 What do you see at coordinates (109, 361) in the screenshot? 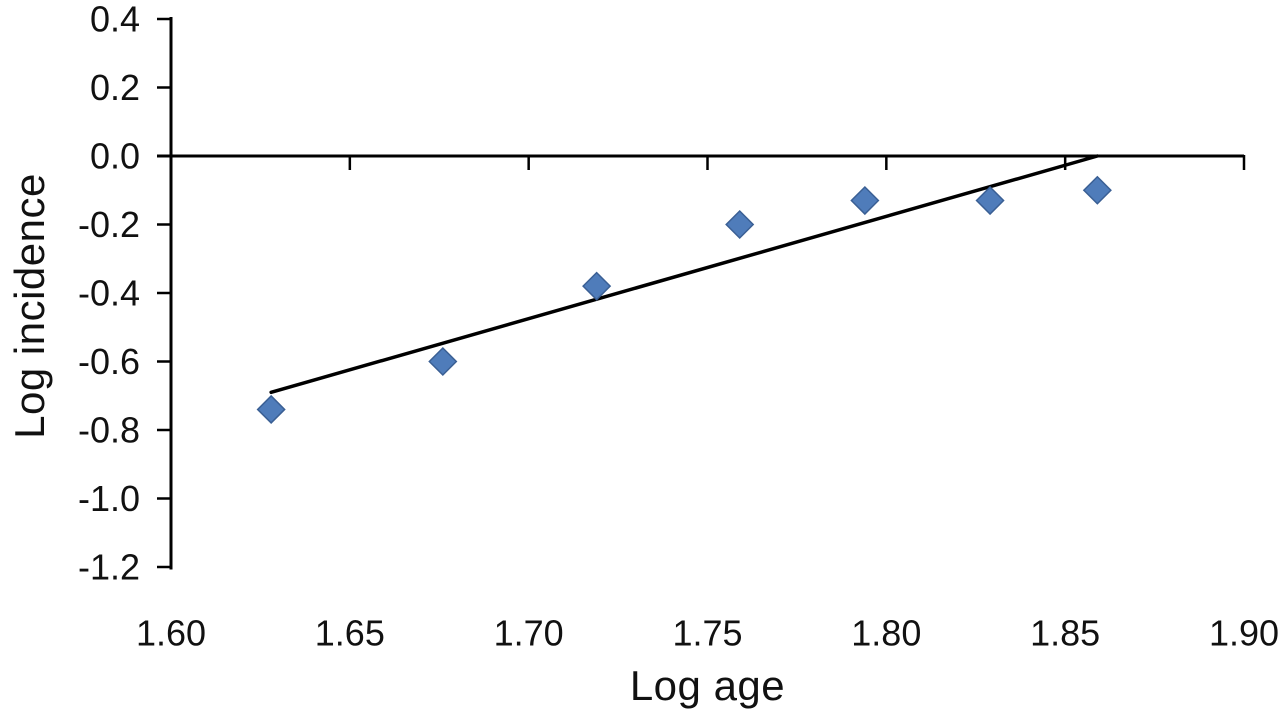
I see `y-tick-label: -0.6` at bounding box center [109, 361].